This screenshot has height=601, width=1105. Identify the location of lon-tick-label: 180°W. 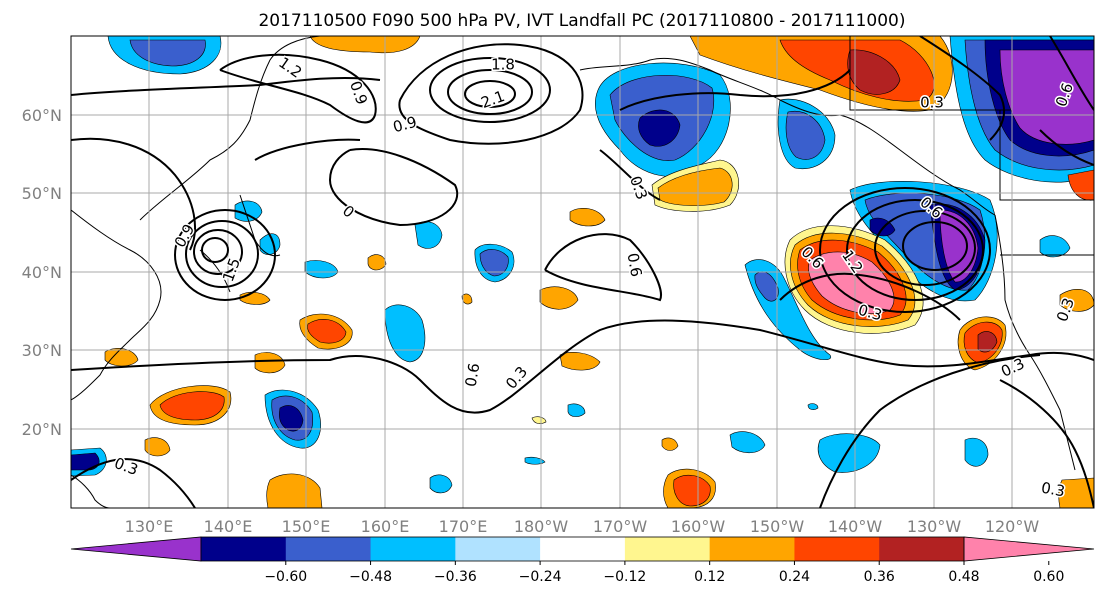
(541, 526).